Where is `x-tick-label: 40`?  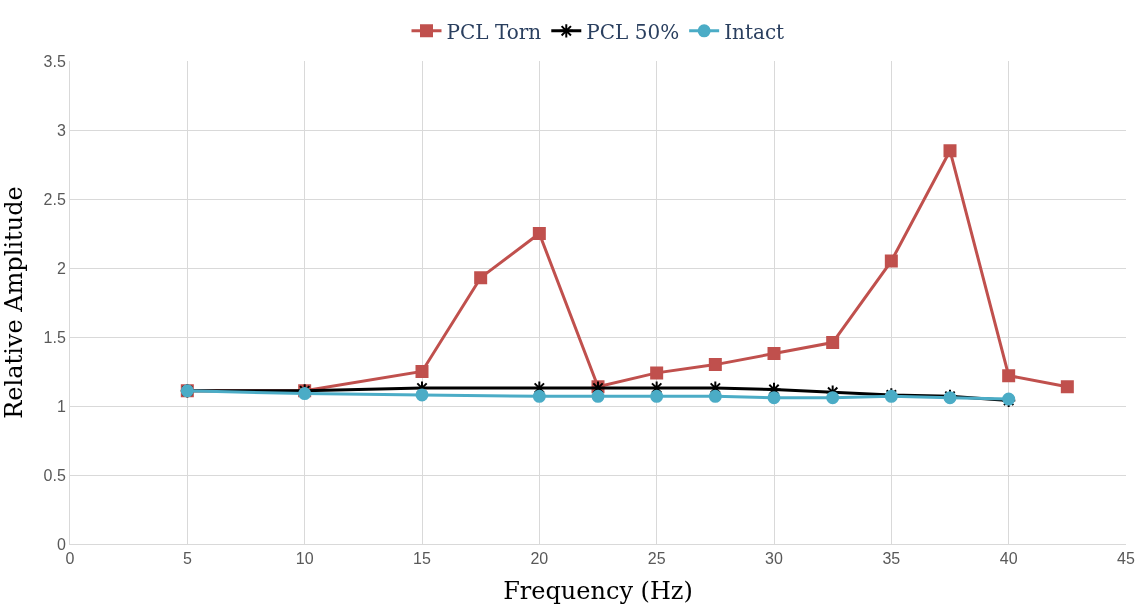 x-tick-label: 40 is located at coordinates (1008, 559).